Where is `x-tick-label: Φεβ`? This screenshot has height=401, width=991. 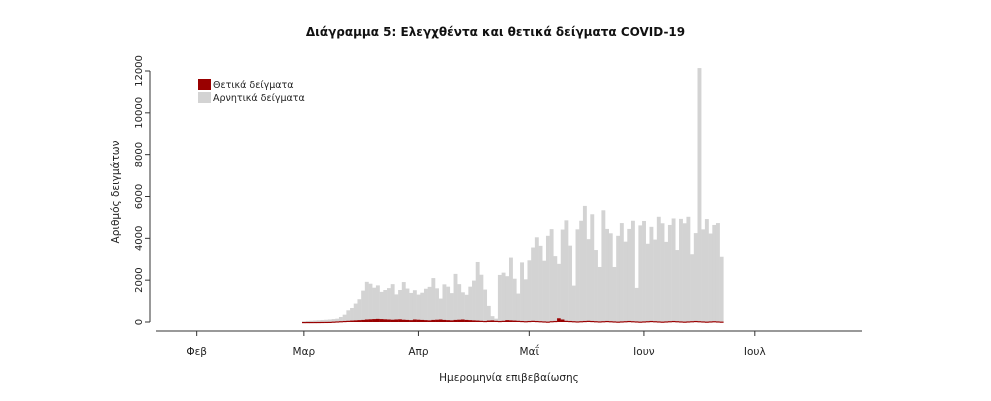 x-tick-label: Φεβ is located at coordinates (196, 352).